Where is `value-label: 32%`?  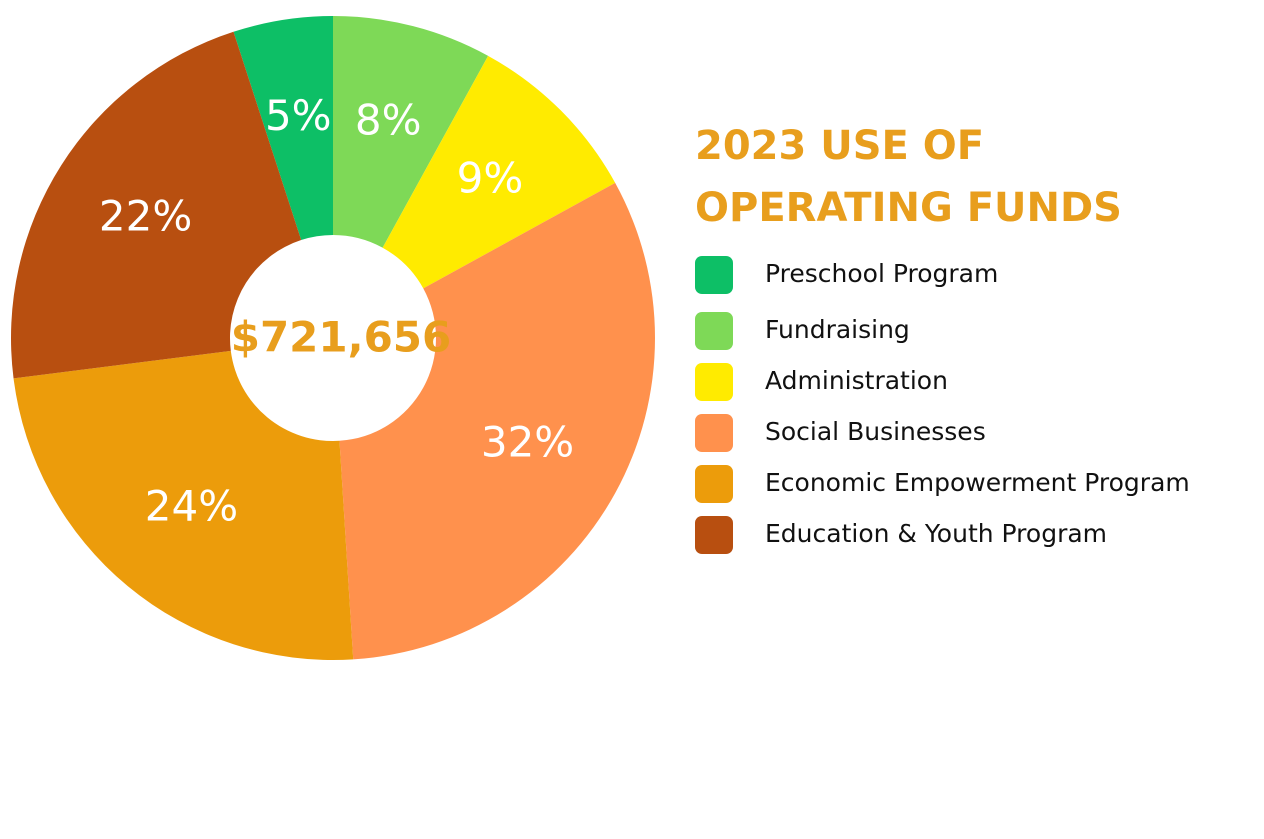 value-label: 32% is located at coordinates (527, 441).